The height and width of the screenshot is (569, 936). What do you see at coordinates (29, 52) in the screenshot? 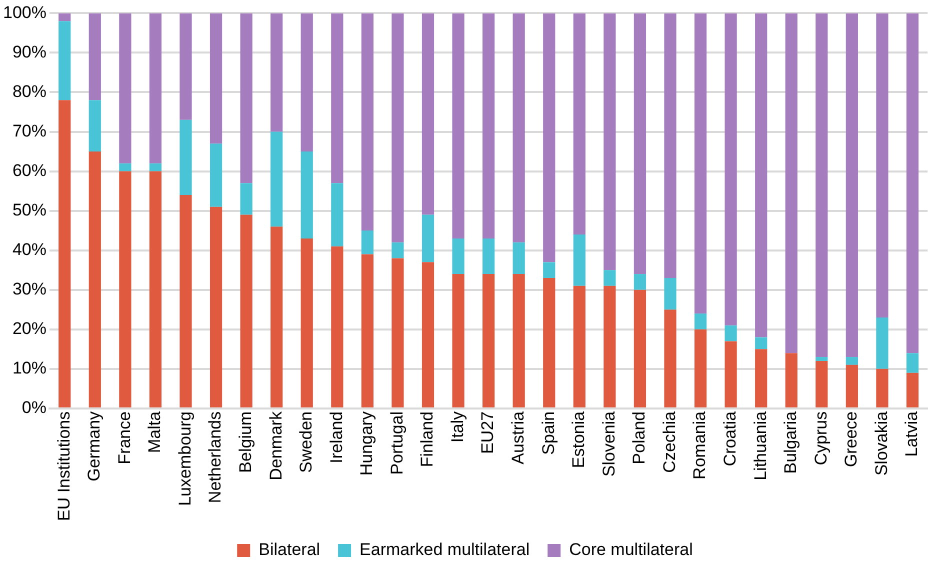
I see `y-tick-label: 90%` at bounding box center [29, 52].